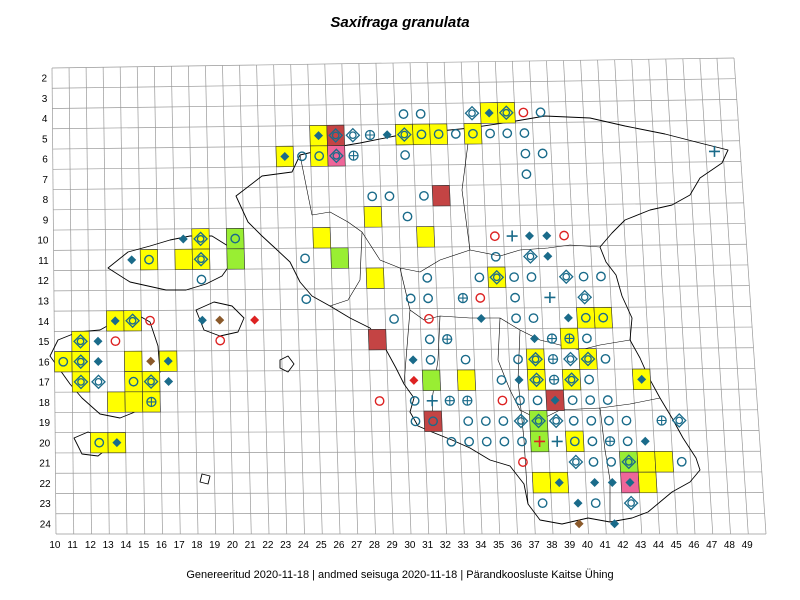  Describe the element at coordinates (44, 342) in the screenshot. I see `y-tick-label: 15` at that location.